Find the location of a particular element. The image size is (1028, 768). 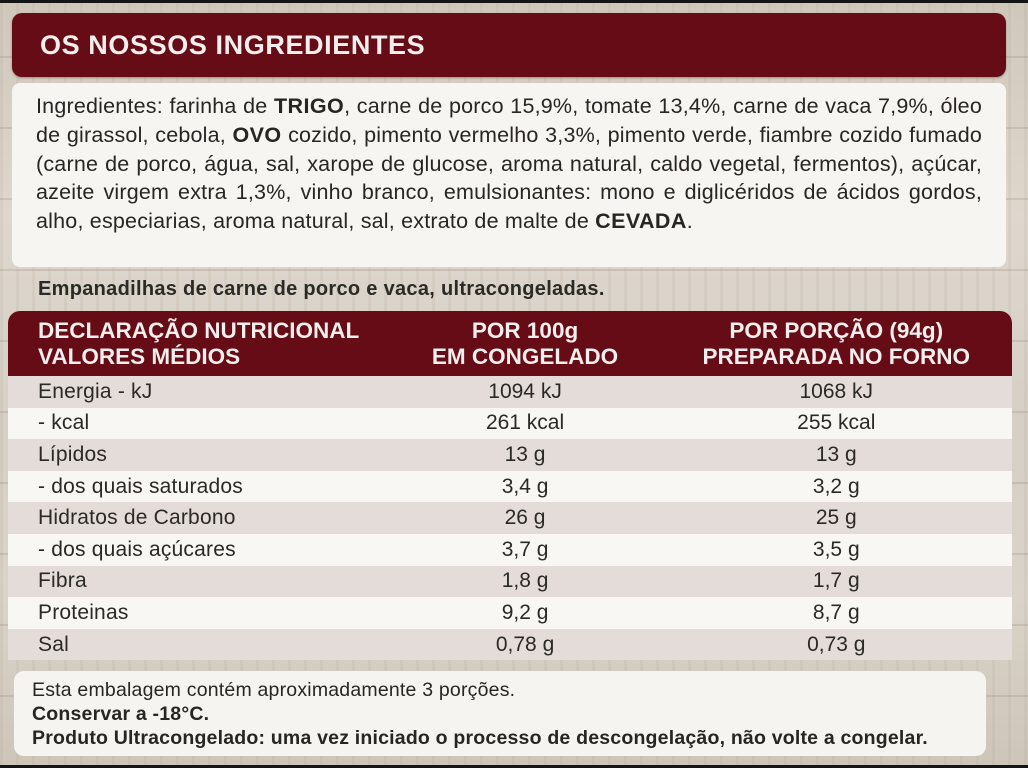

table-row-energy-kcal: - kcal 261 kcal 255 kcal is located at coordinates (510, 423).